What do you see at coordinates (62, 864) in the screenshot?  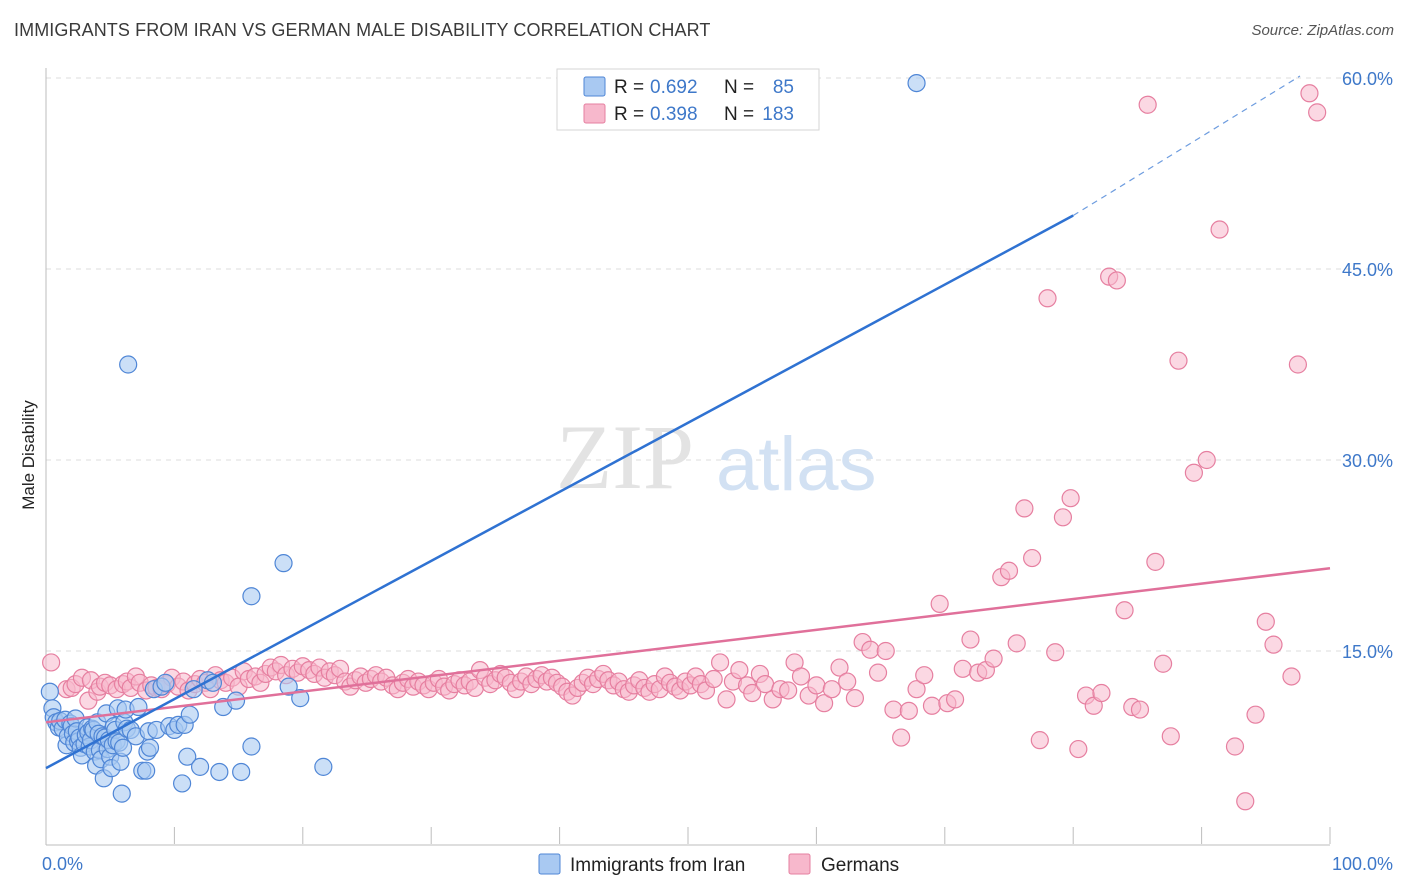 I see `x-tick-label: 0.0%` at bounding box center [62, 864].